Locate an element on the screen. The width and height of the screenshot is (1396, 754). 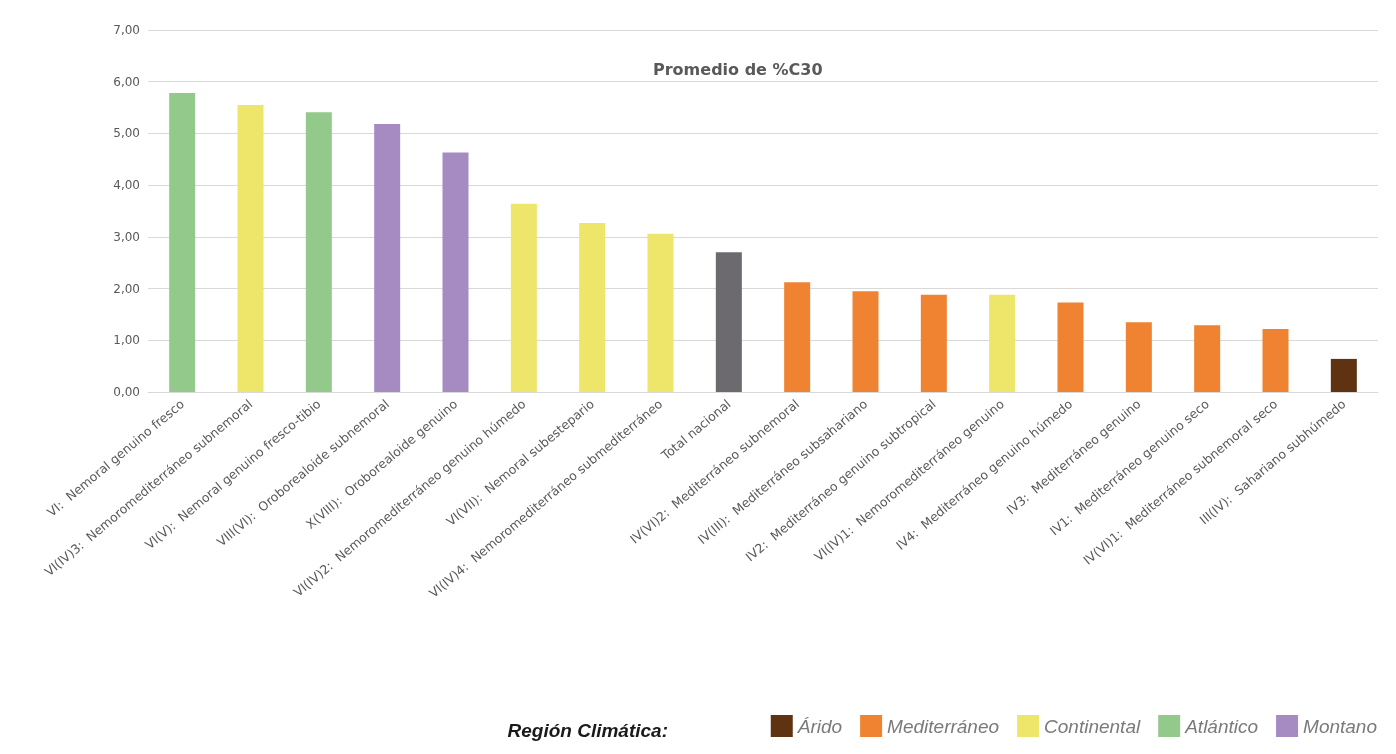
legend-label: Continental is located at coordinates (1092, 726).